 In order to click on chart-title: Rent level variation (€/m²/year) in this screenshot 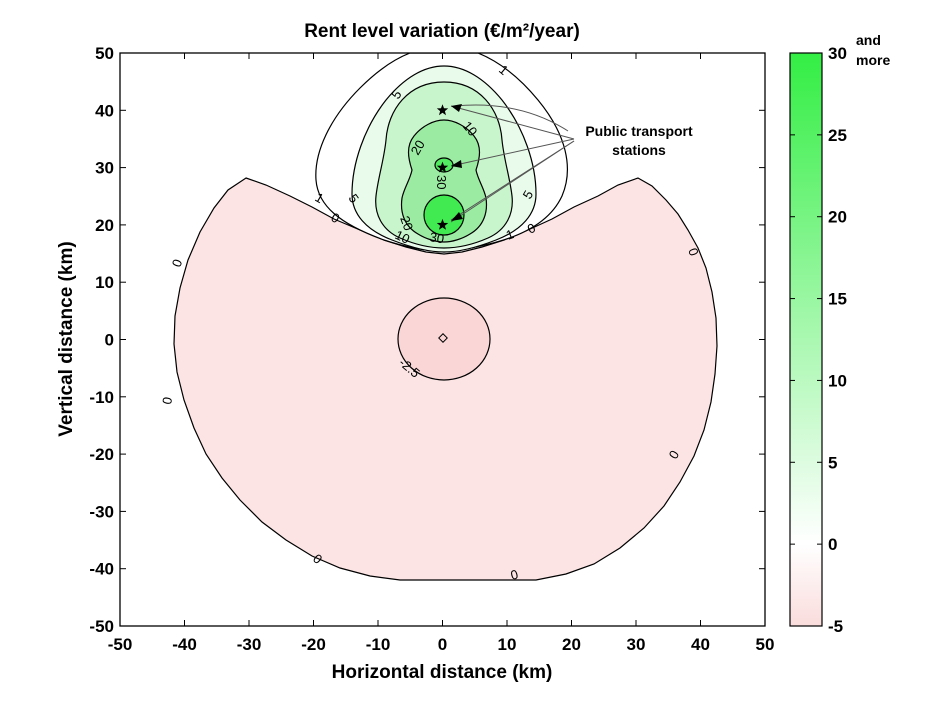, I will do `click(442, 31)`.